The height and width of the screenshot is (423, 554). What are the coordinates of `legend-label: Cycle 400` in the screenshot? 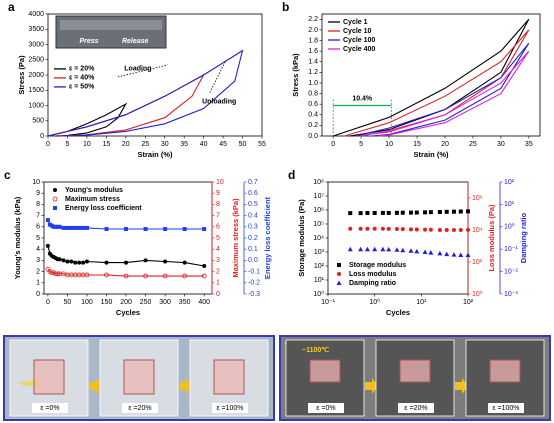 It's located at (359, 49).